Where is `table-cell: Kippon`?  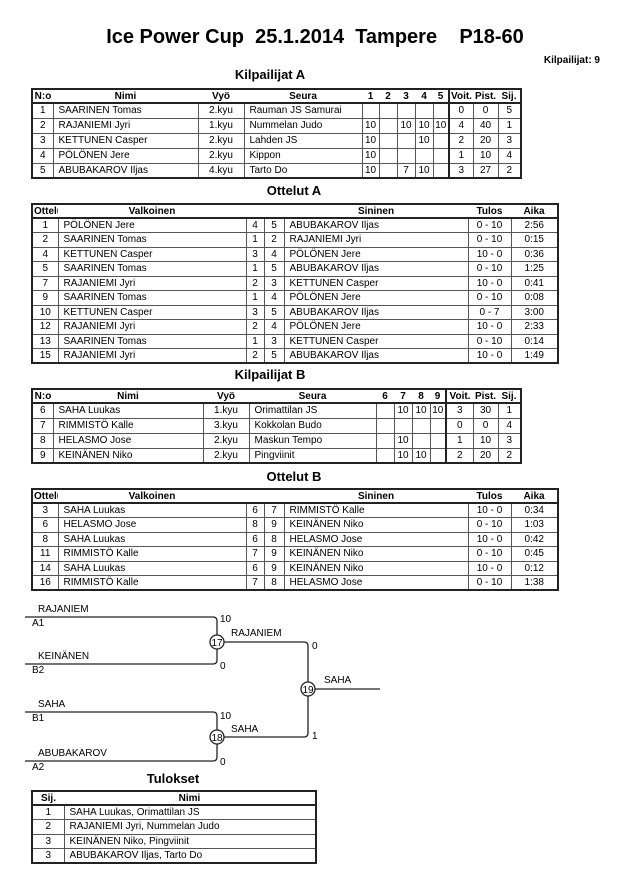
table-cell: Kippon is located at coordinates (303, 155).